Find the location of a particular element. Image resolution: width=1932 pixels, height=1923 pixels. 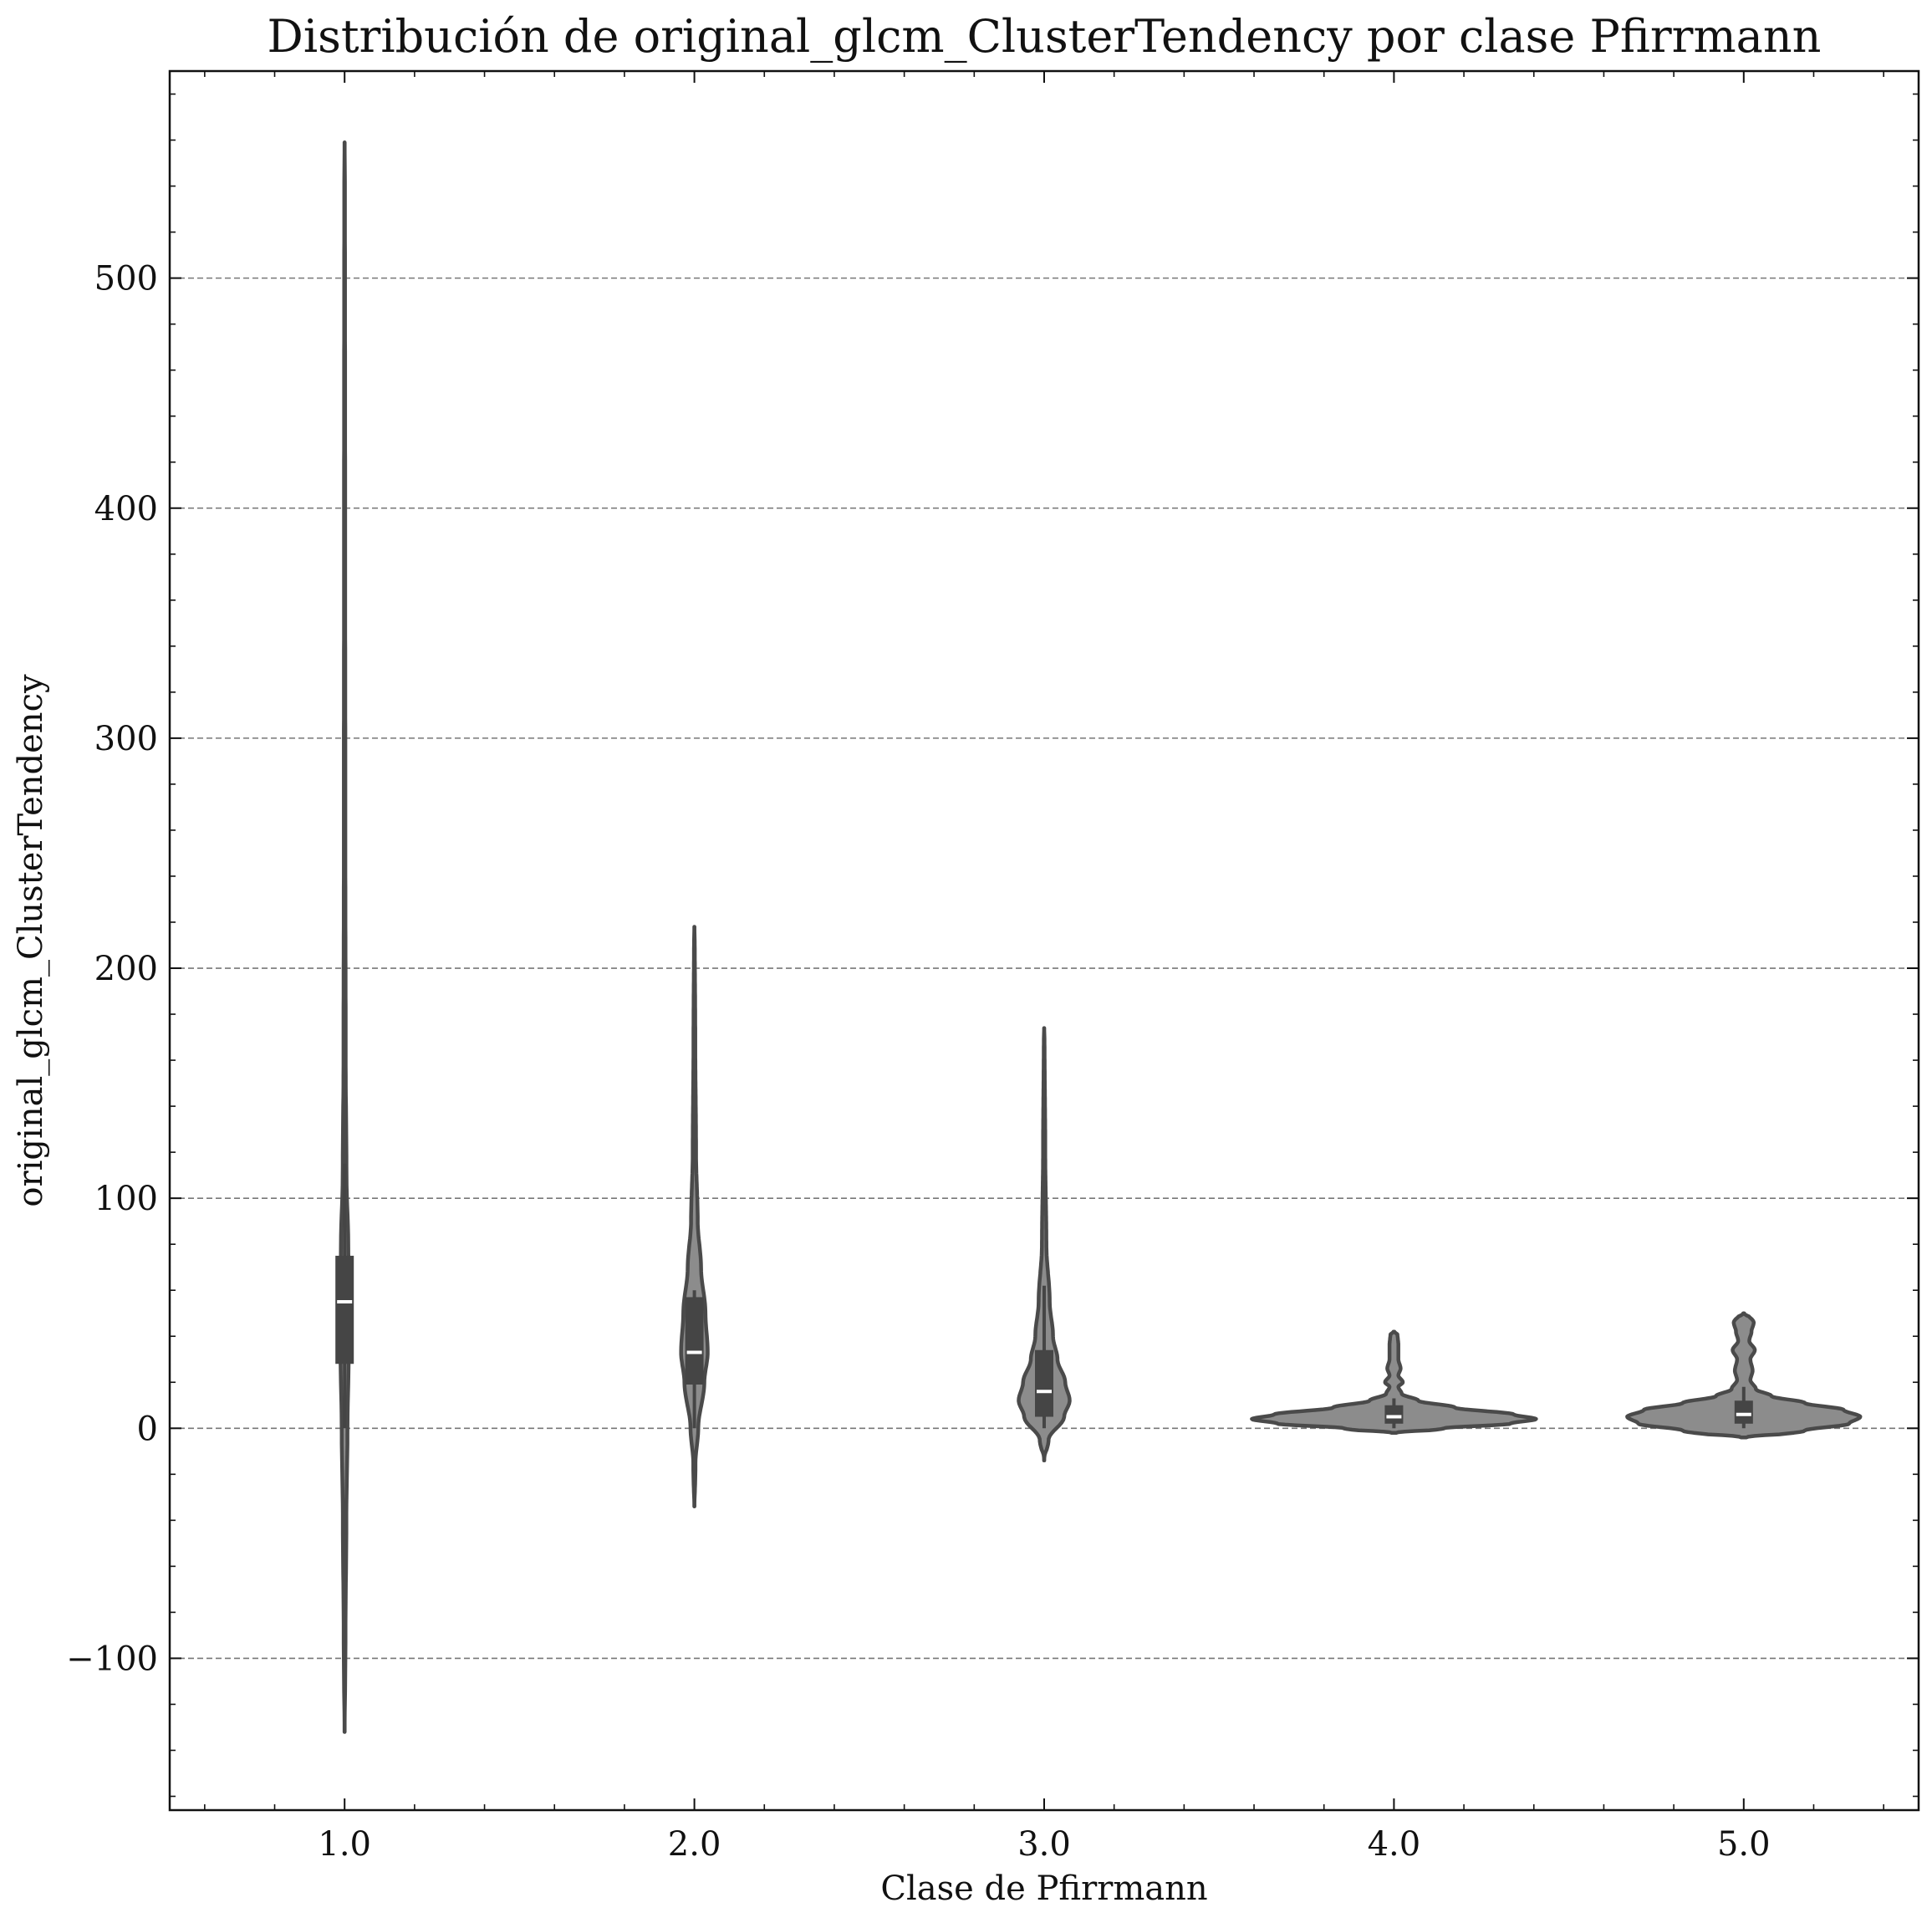

x-tick-label: 5.0 is located at coordinates (1744, 1844).